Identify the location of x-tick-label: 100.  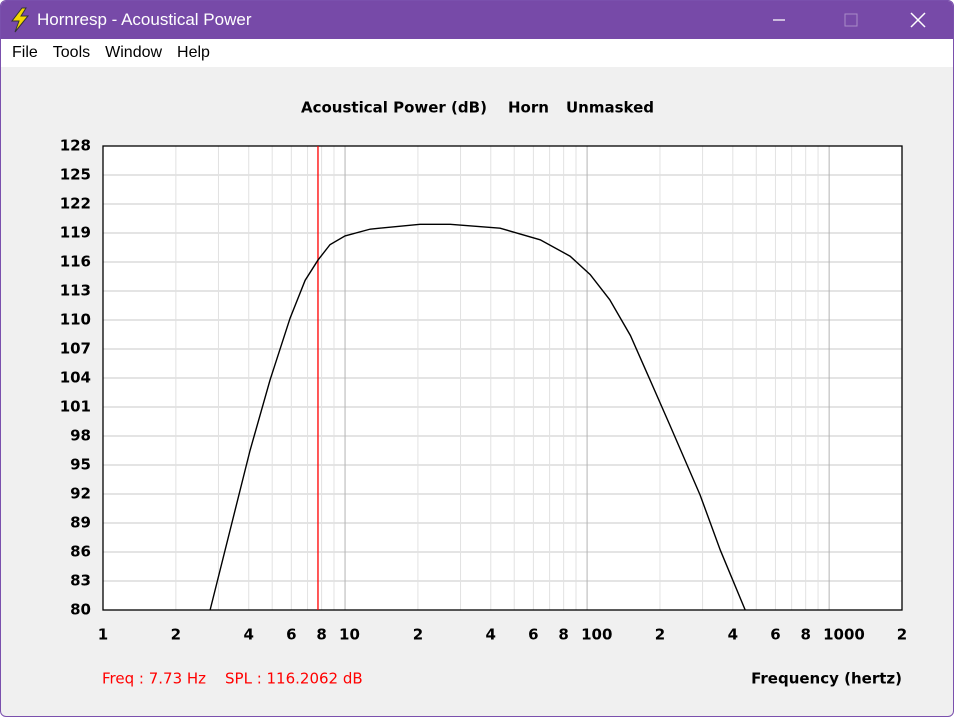
(596, 635).